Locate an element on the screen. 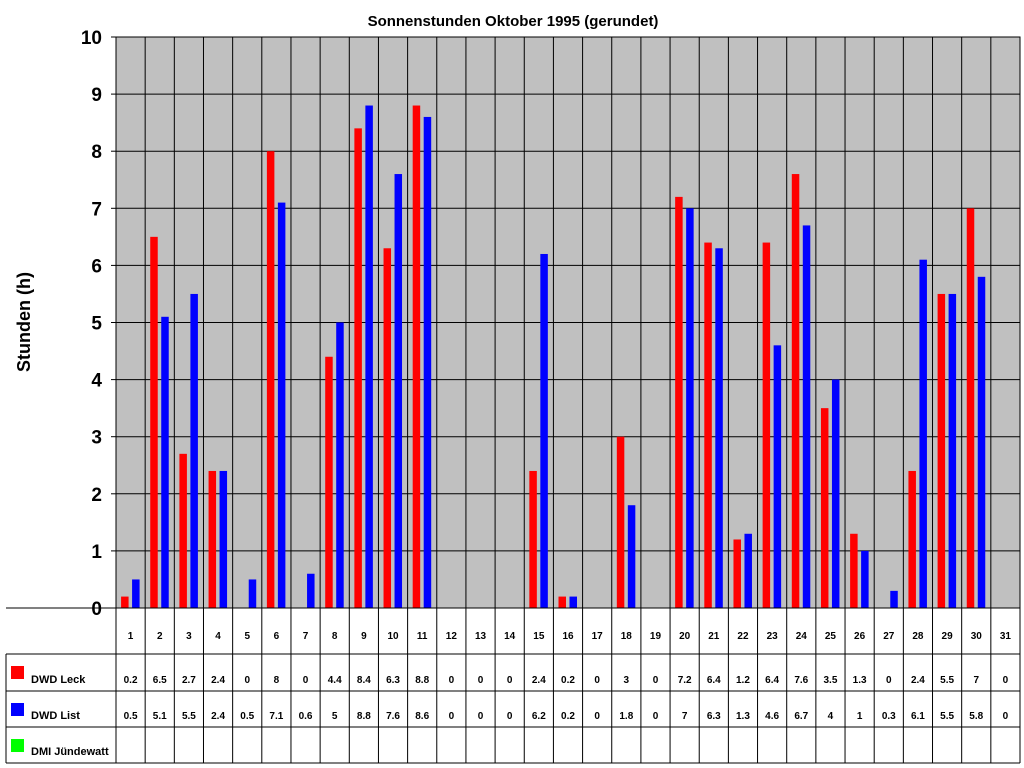 This screenshot has width=1024, height=768. x-tick-label: 19 is located at coordinates (656, 636).